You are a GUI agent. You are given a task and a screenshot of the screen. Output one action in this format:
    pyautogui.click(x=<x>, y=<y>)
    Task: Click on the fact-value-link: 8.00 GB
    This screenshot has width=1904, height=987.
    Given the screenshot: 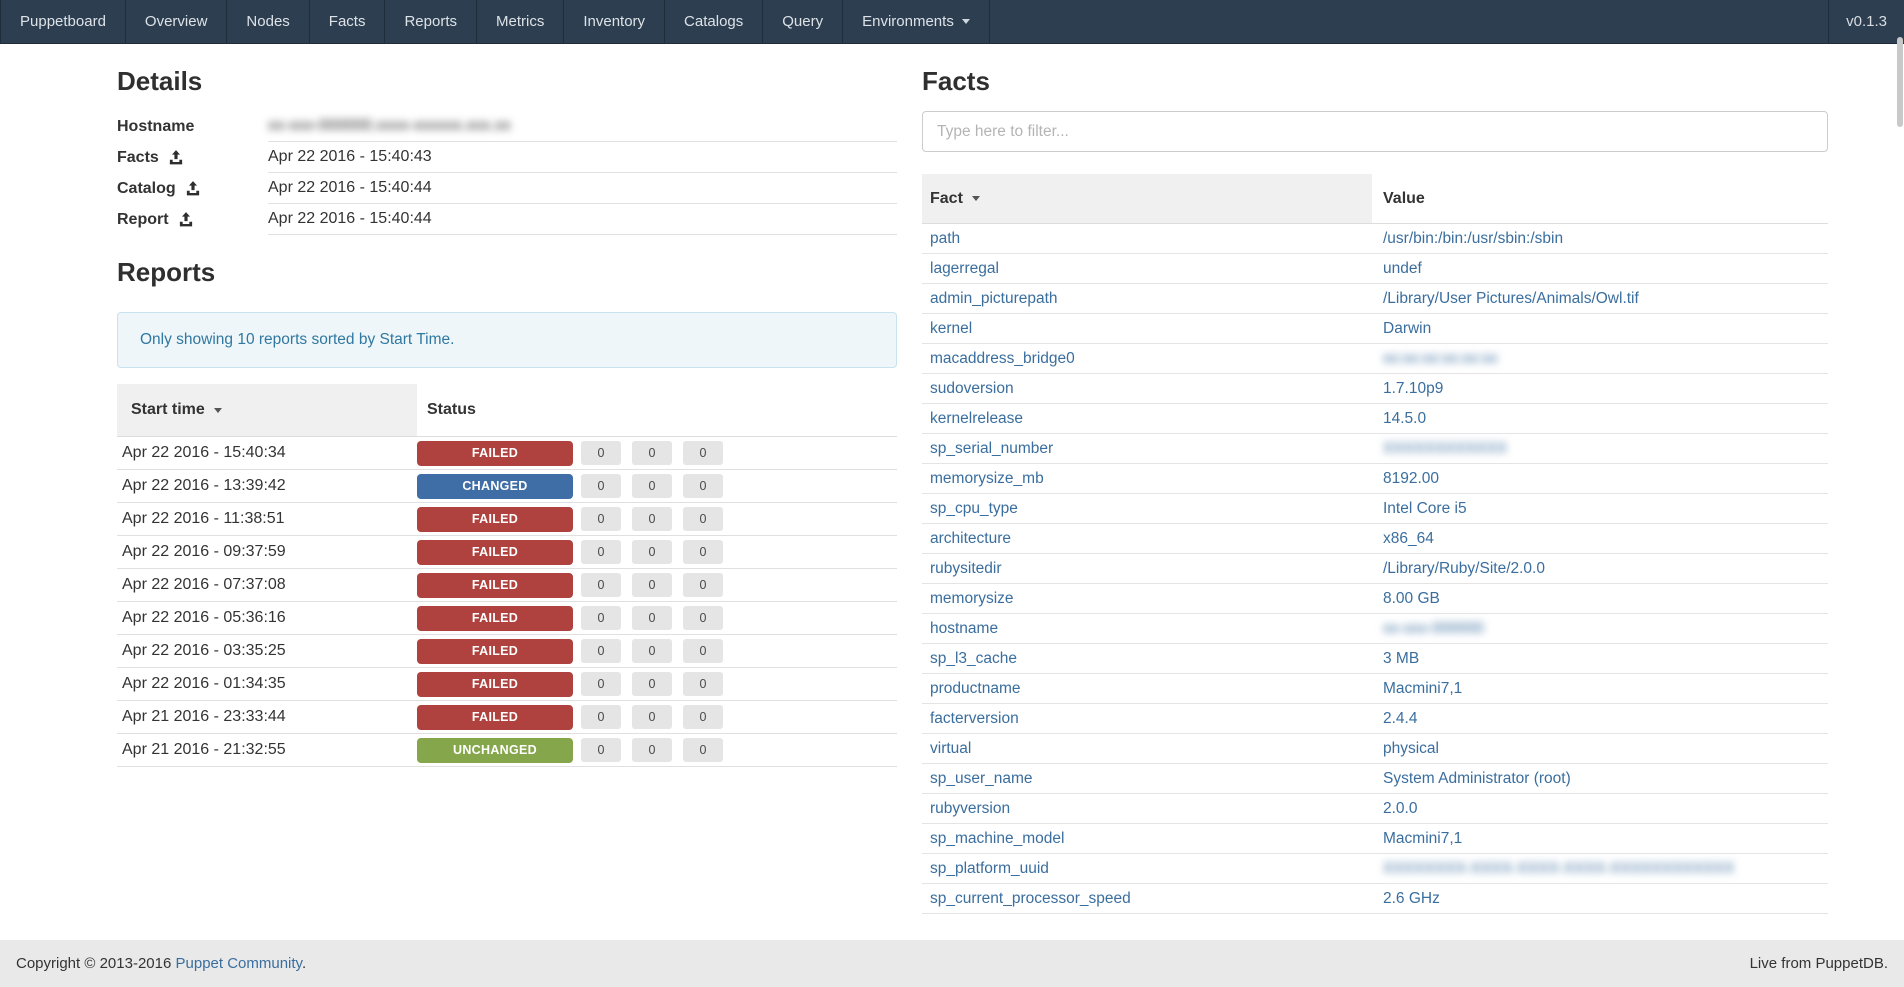 What is the action you would take?
    pyautogui.click(x=1411, y=598)
    